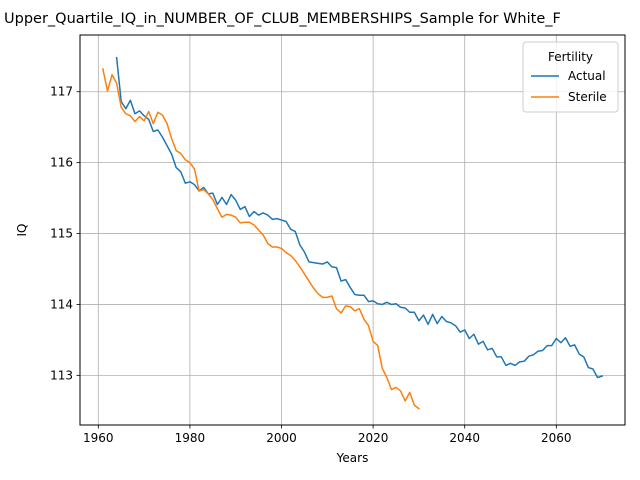 This screenshot has height=480, width=640. I want to click on x-axis-label: Years, so click(352, 458).